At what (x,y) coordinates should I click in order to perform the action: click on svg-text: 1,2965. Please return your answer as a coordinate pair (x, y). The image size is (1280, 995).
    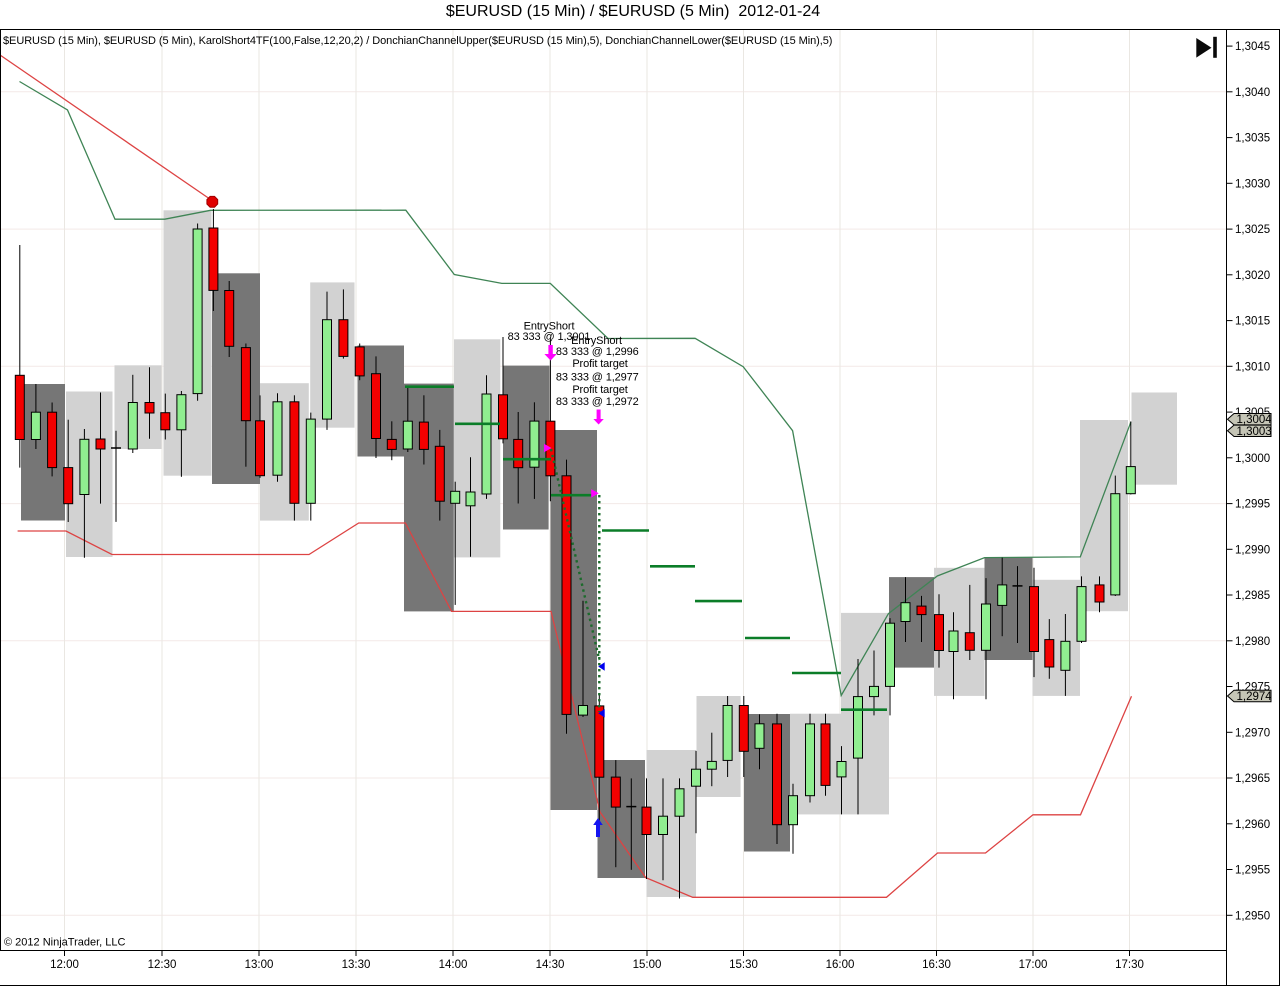
    Looking at the image, I should click on (1252, 779).